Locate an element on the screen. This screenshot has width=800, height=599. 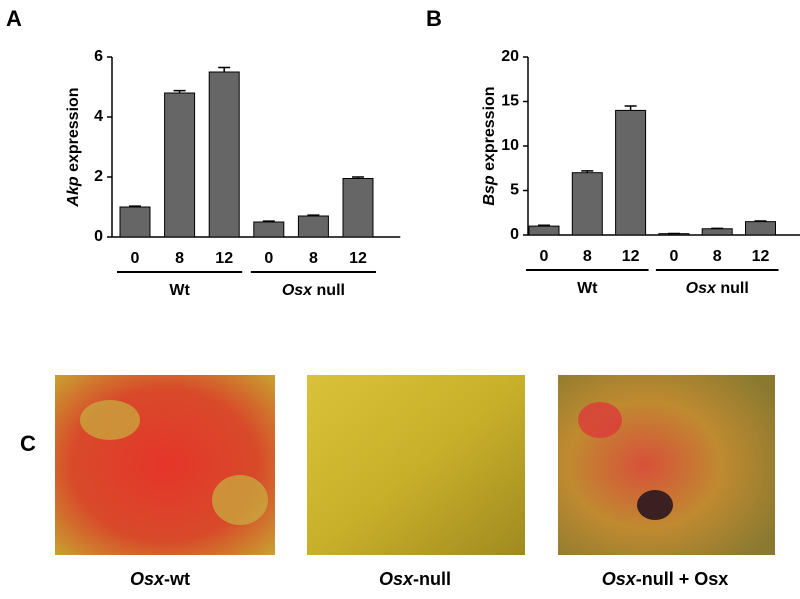
image-caption-part: -null is located at coordinates (432, 579).